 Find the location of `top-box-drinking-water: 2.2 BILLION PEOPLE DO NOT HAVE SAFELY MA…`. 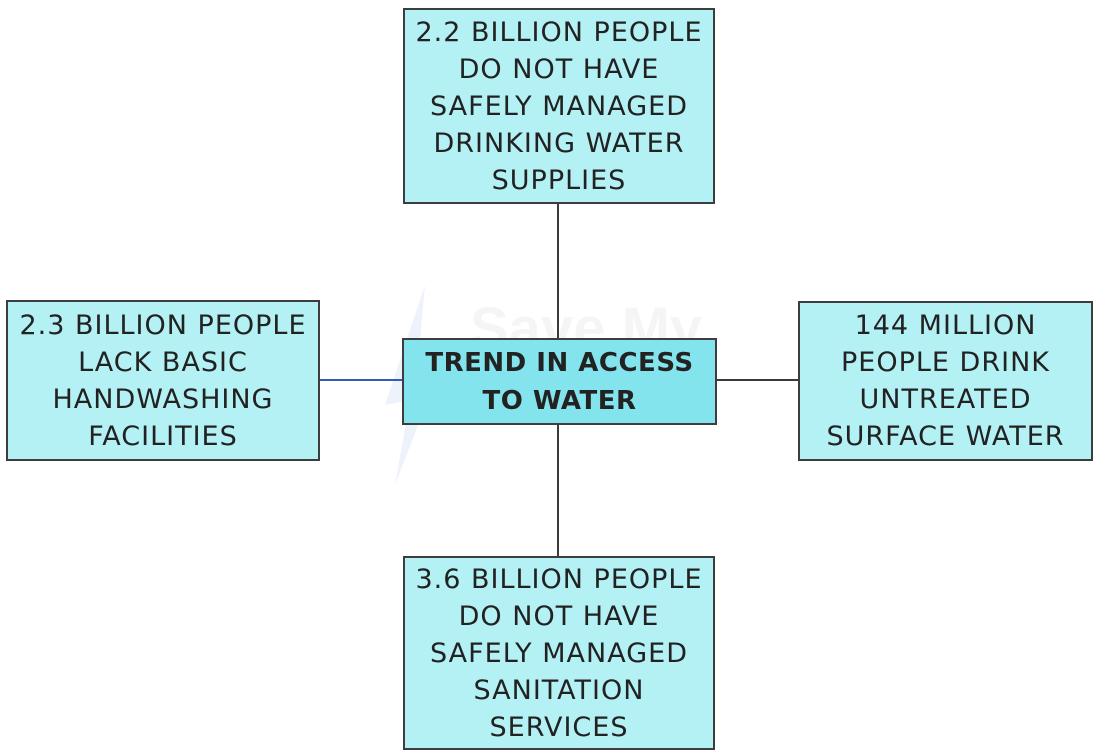

top-box-drinking-water: 2.2 BILLION PEOPLE DO NOT HAVE SAFELY MA… is located at coordinates (559, 106).